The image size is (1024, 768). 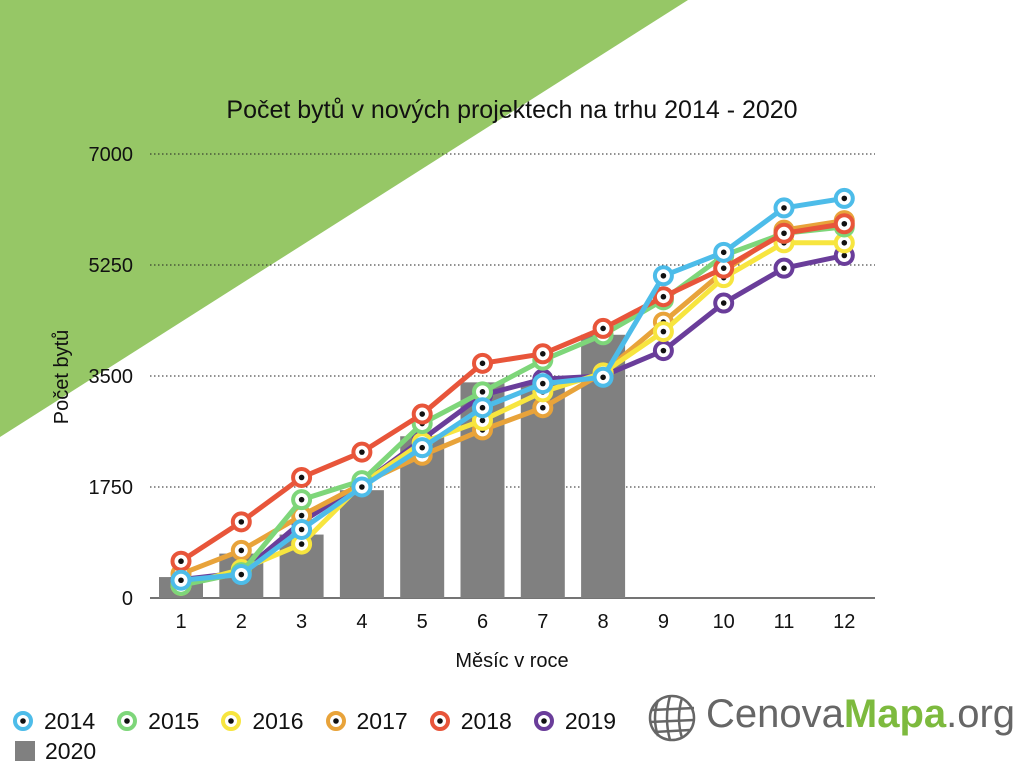 I want to click on legend-label-2015: 2015, so click(x=174, y=720).